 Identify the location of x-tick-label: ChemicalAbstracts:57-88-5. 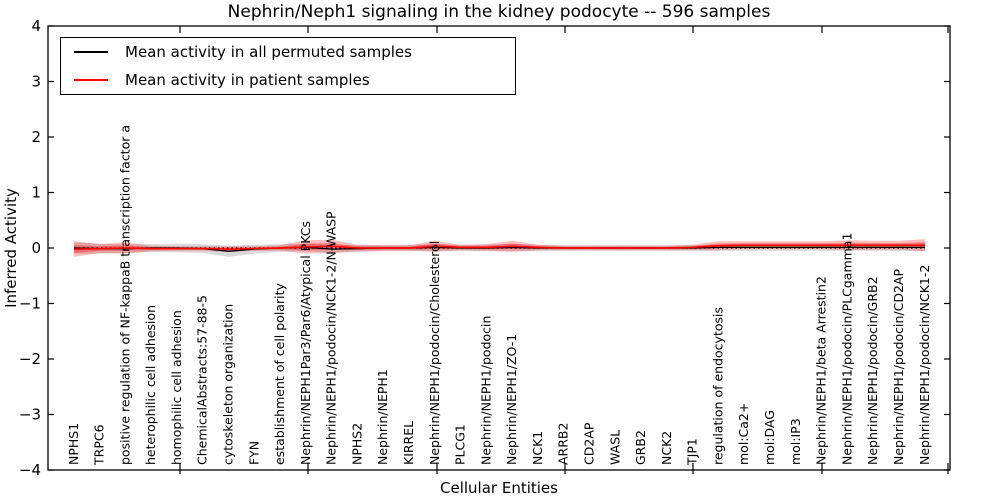
(202, 380).